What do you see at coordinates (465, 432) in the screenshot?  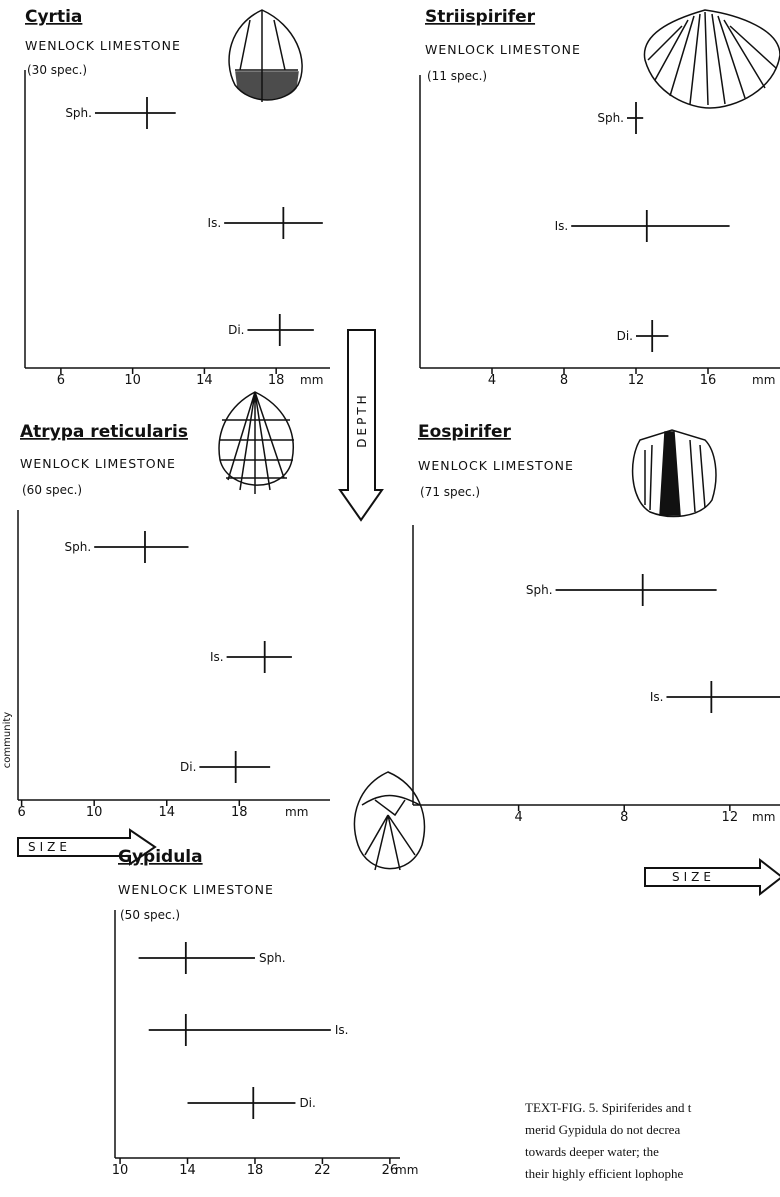 I see `chart-title: Eospirifer` at bounding box center [465, 432].